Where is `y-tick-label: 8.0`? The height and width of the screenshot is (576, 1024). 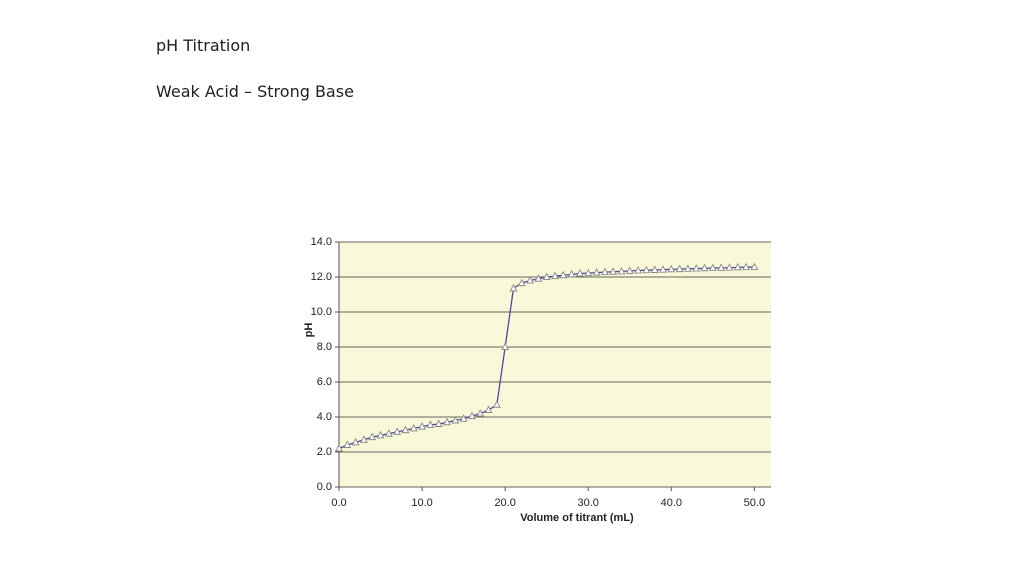 y-tick-label: 8.0 is located at coordinates (324, 347).